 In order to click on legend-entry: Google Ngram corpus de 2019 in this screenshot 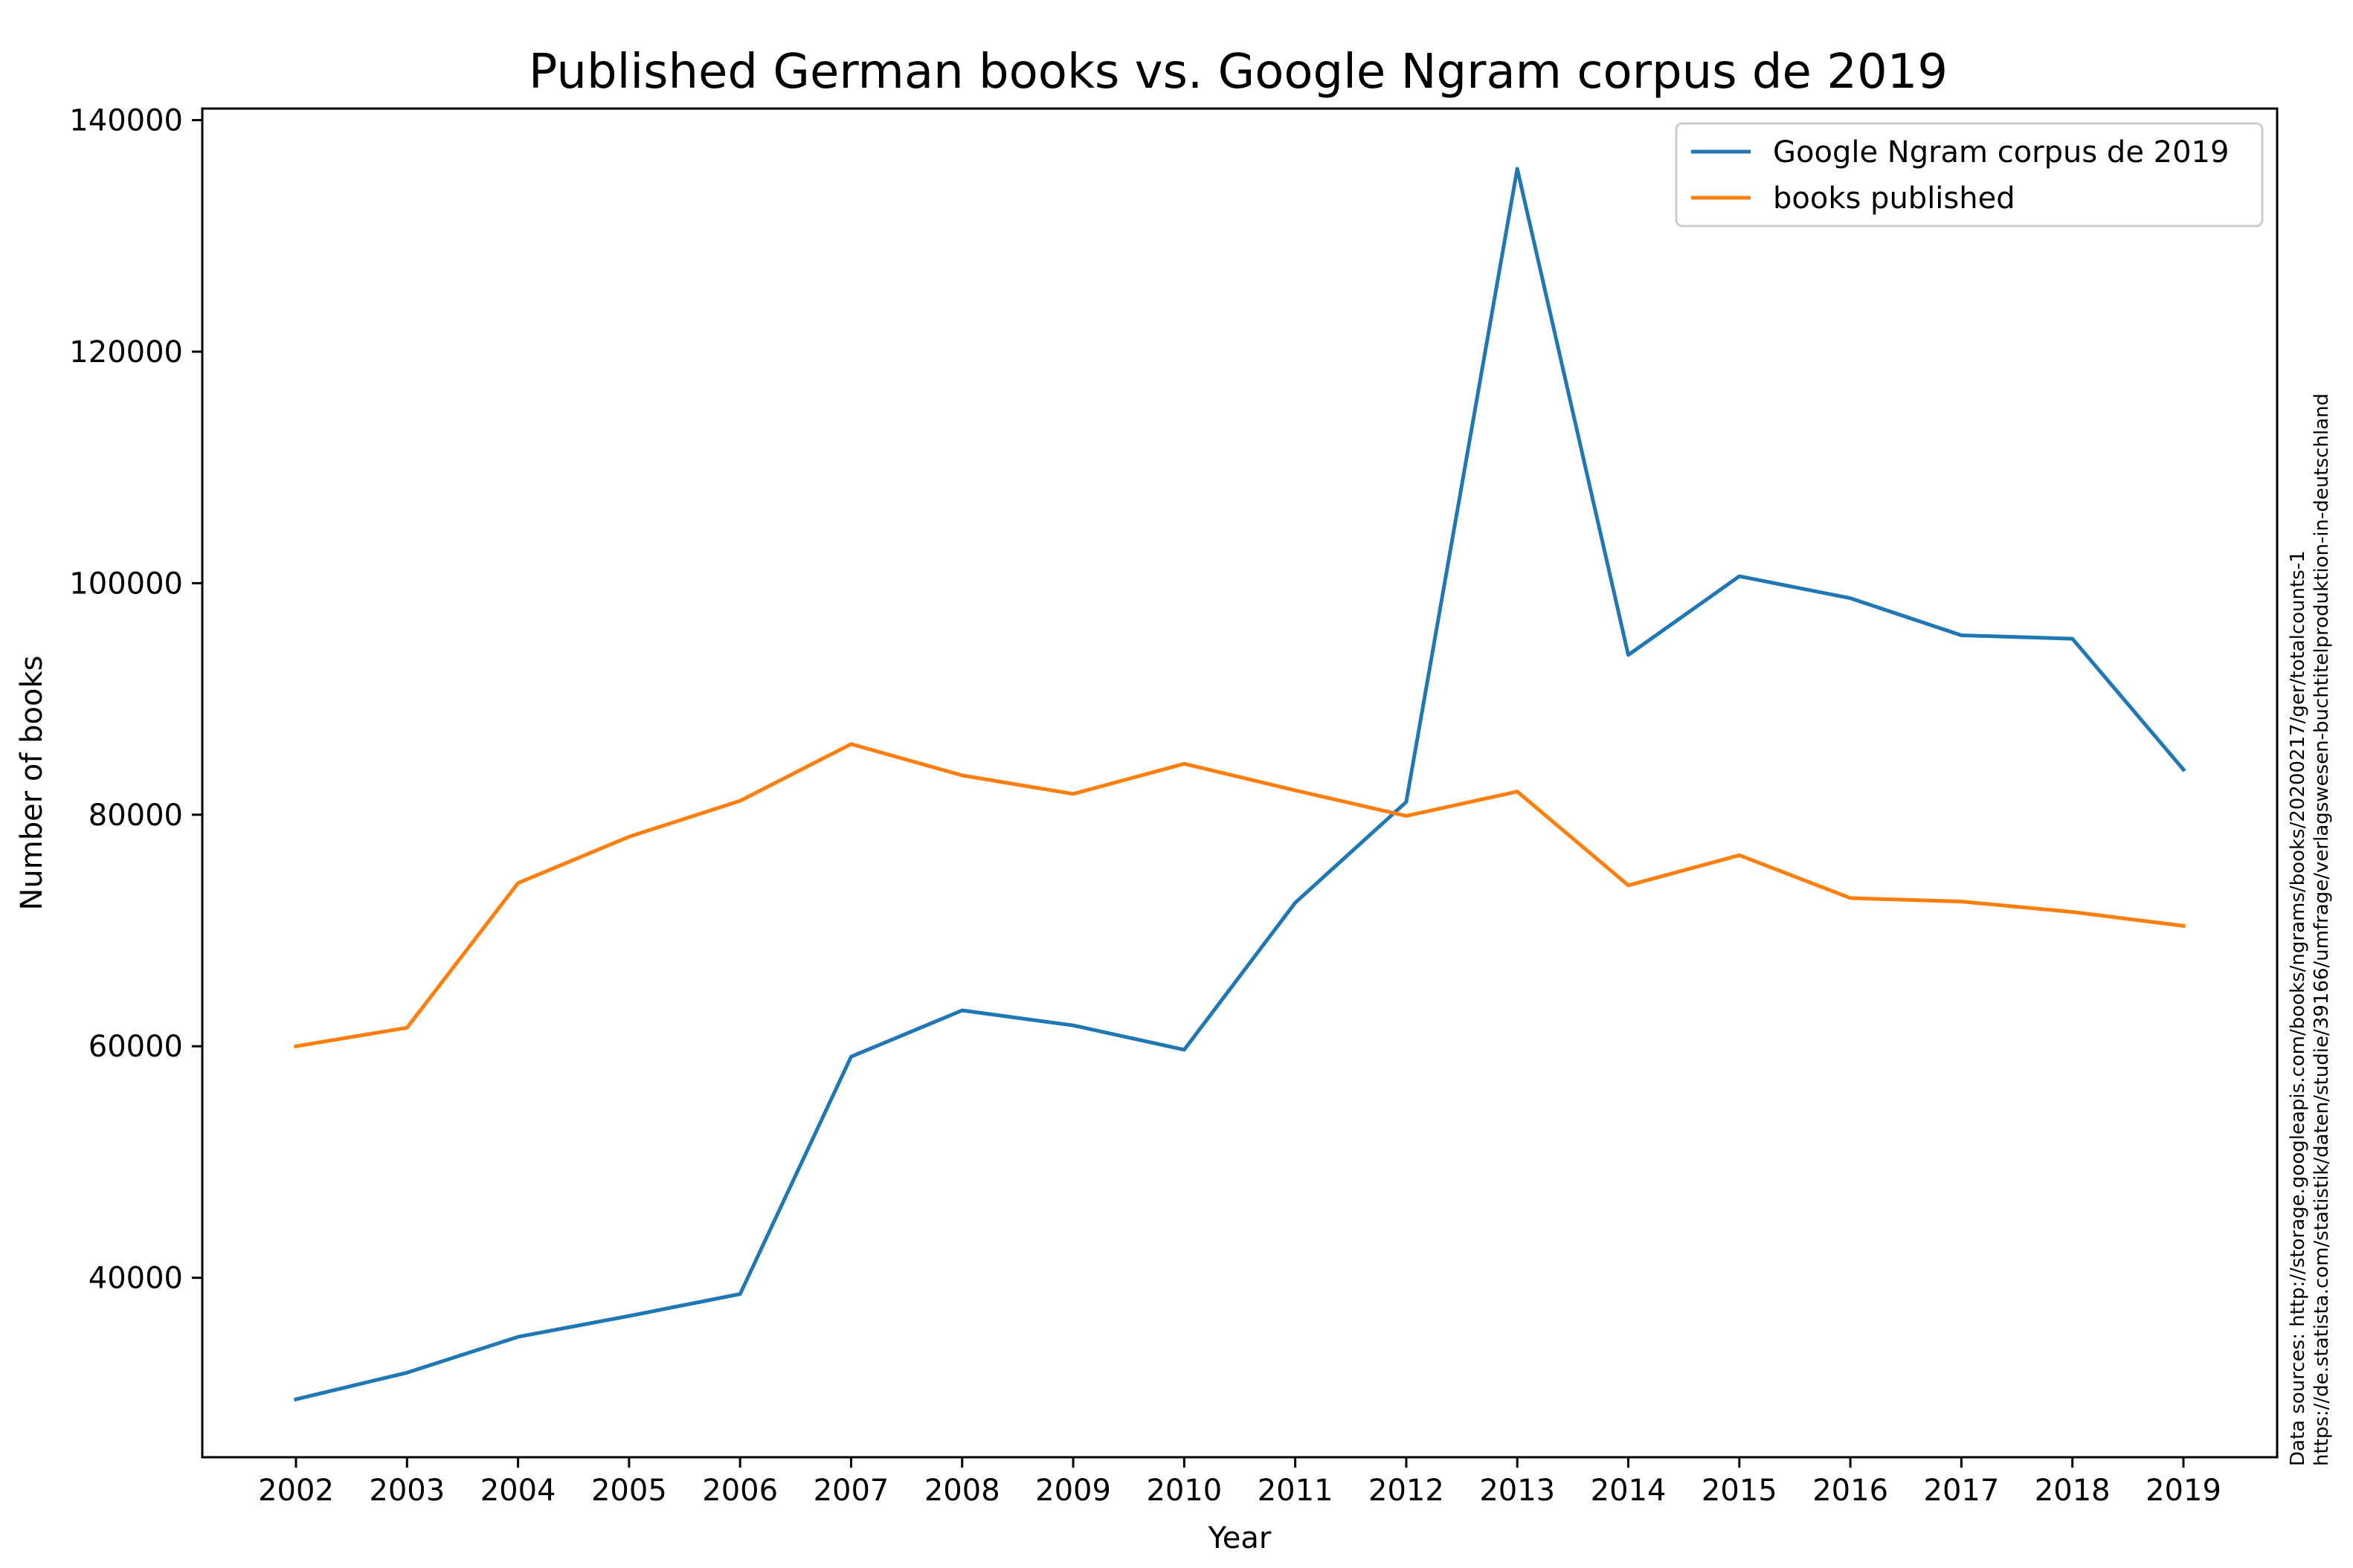, I will do `click(2001, 152)`.